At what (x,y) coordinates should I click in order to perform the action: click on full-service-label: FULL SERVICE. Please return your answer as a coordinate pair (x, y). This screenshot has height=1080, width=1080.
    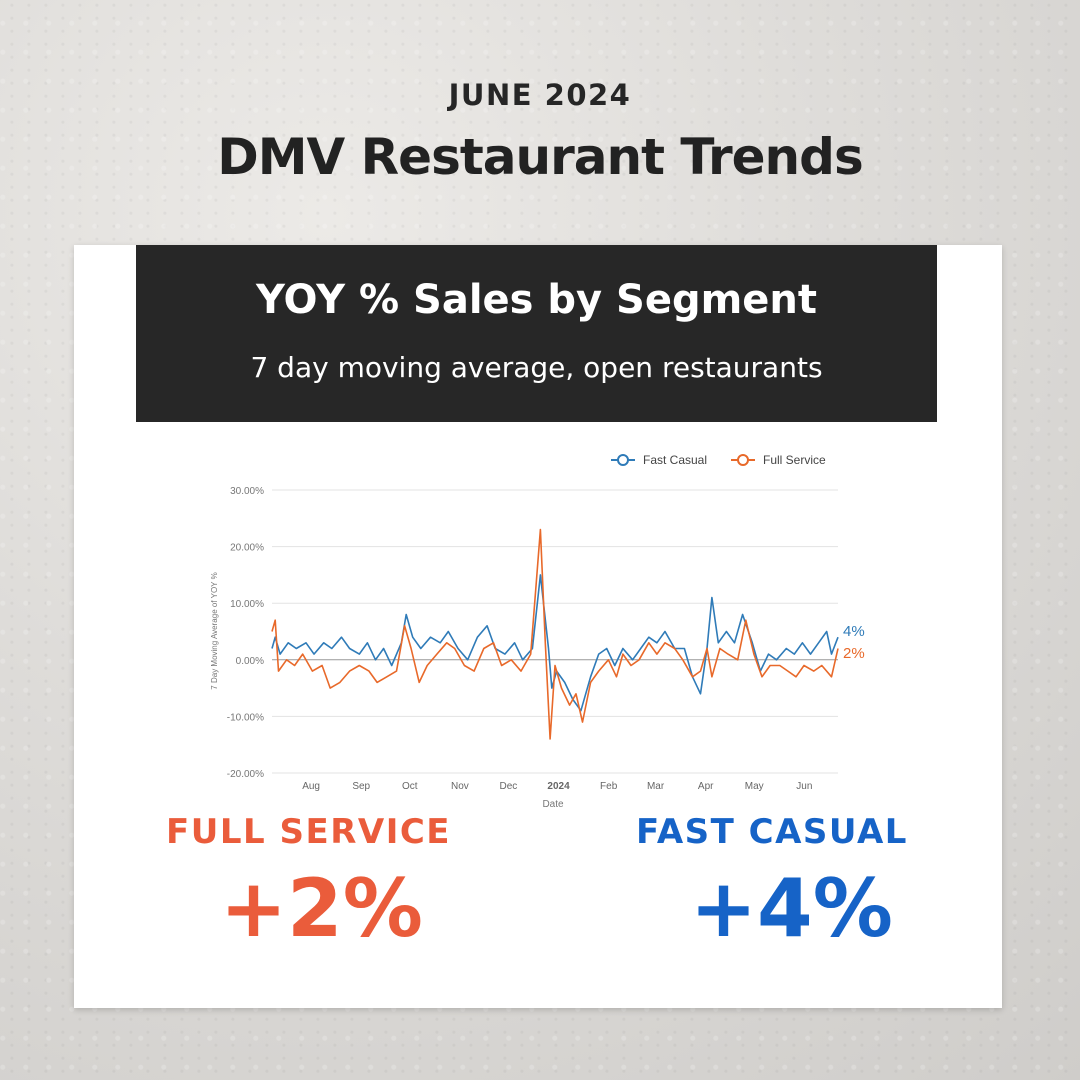
    Looking at the image, I should click on (309, 832).